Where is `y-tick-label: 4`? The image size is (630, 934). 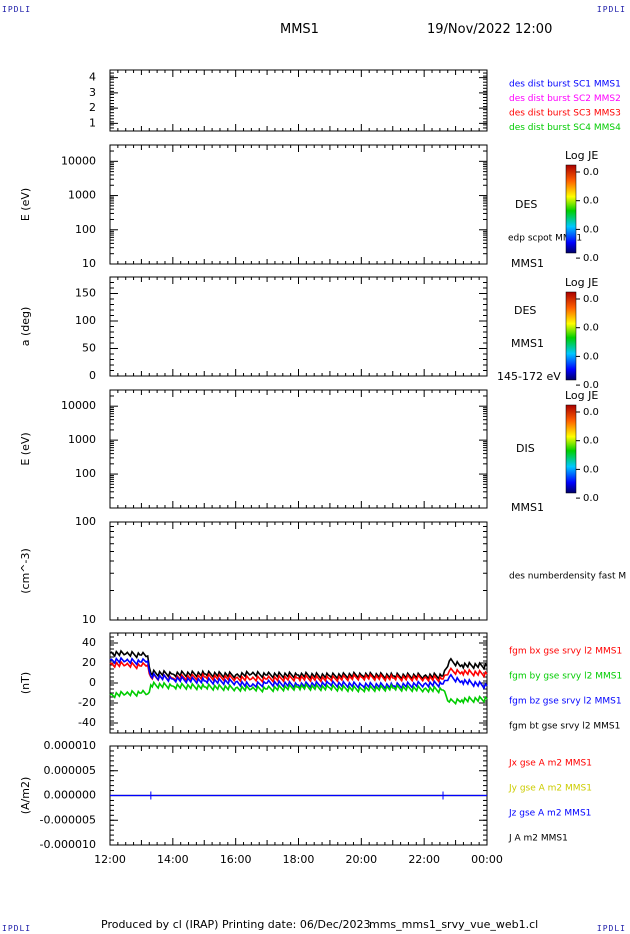 y-tick-label: 4 is located at coordinates (92, 77).